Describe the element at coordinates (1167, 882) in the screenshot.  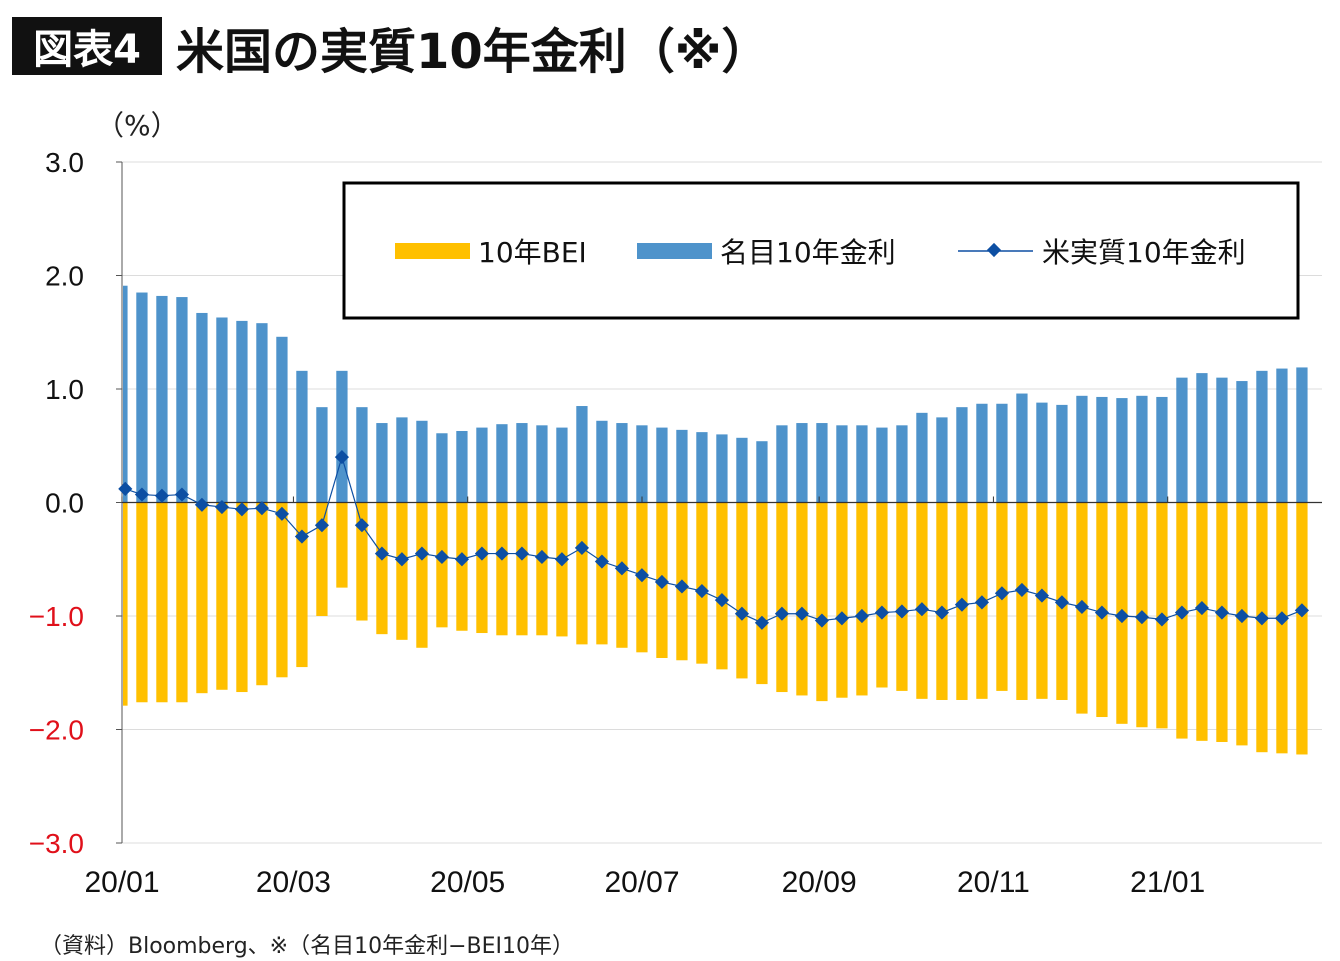
I see `x-tick-label: 21/01` at that location.